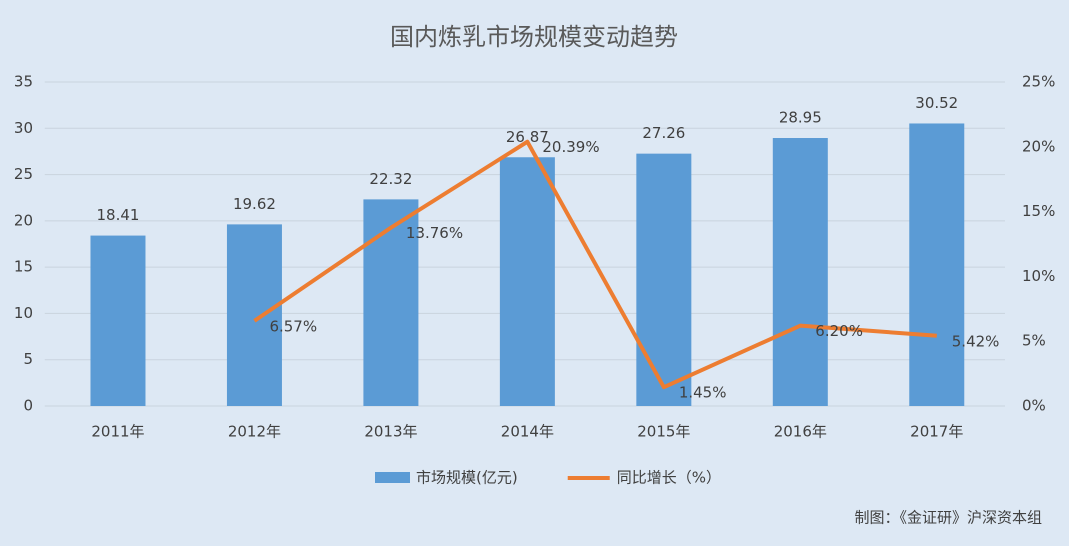 Image resolution: width=1069 pixels, height=546 pixels. Describe the element at coordinates (527, 137) in the screenshot. I see `bar-value-label: 26.87` at that location.